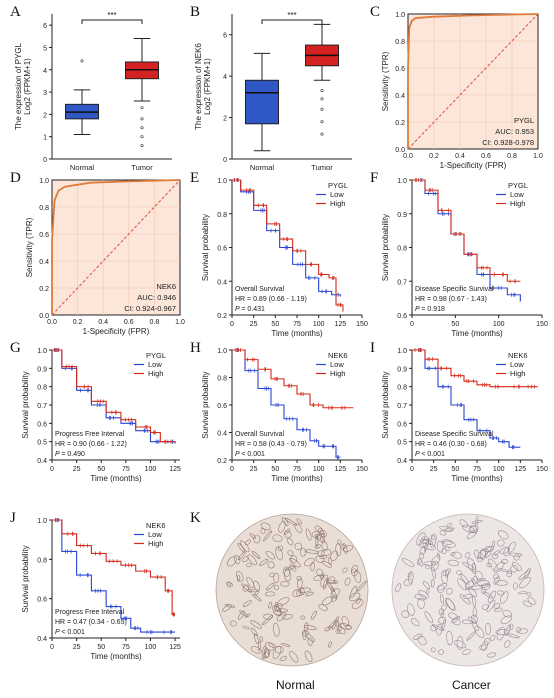  Describe the element at coordinates (156, 297) in the screenshot. I see `chart-d-auc-label: AUC: 0.946` at that location.